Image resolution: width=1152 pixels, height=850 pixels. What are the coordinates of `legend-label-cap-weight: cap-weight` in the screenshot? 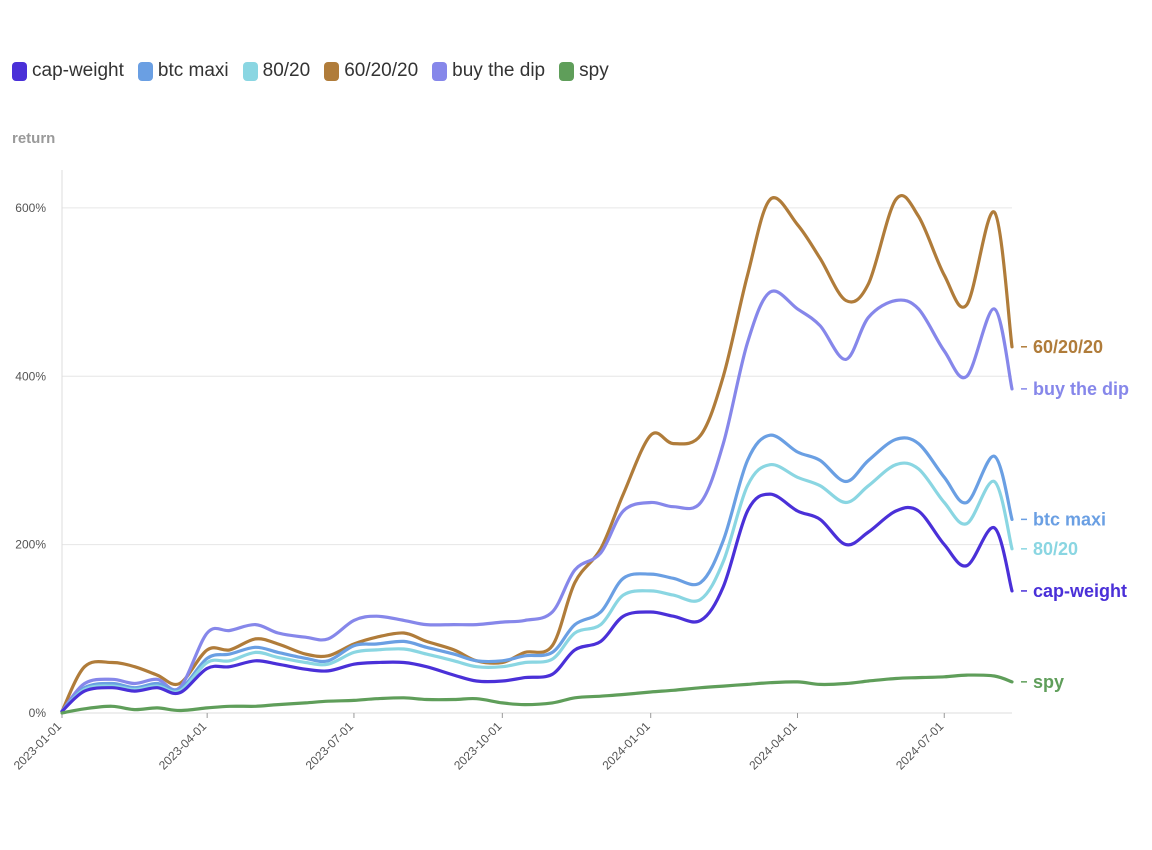 It's located at (78, 70).